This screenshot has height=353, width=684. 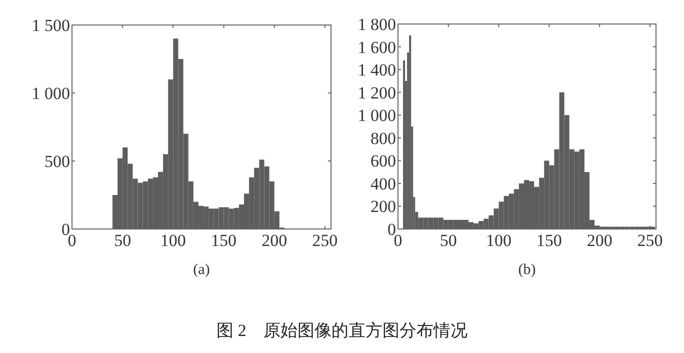 I want to click on y-tick-label: 600, so click(x=383, y=161).